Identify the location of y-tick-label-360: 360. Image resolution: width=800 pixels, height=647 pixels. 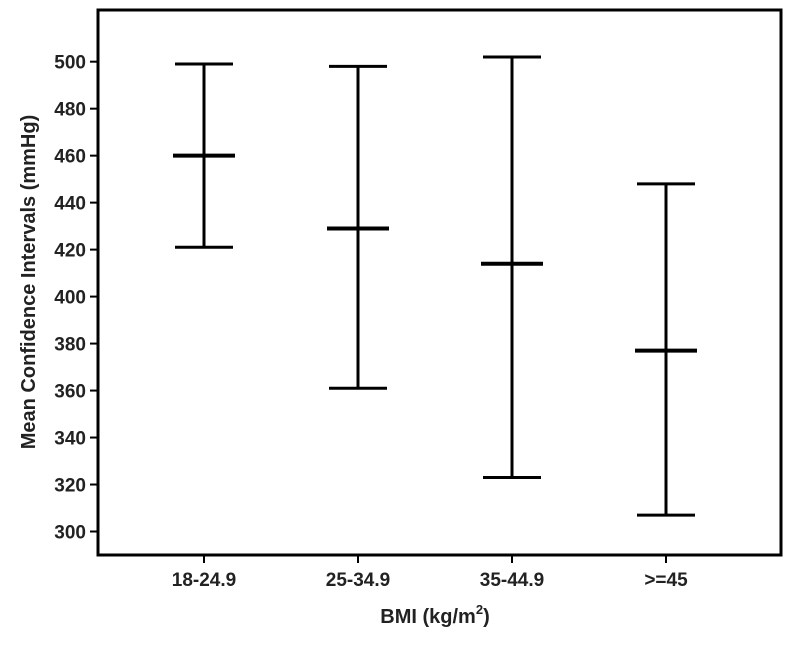
(70, 392).